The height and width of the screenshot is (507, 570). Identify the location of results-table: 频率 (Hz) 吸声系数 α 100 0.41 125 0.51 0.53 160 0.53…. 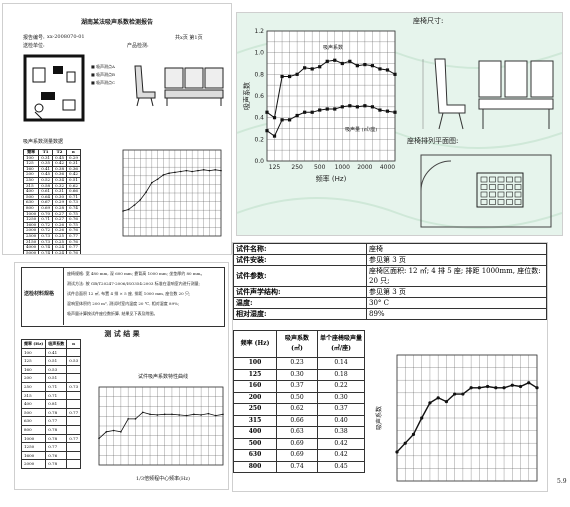
(51, 404).